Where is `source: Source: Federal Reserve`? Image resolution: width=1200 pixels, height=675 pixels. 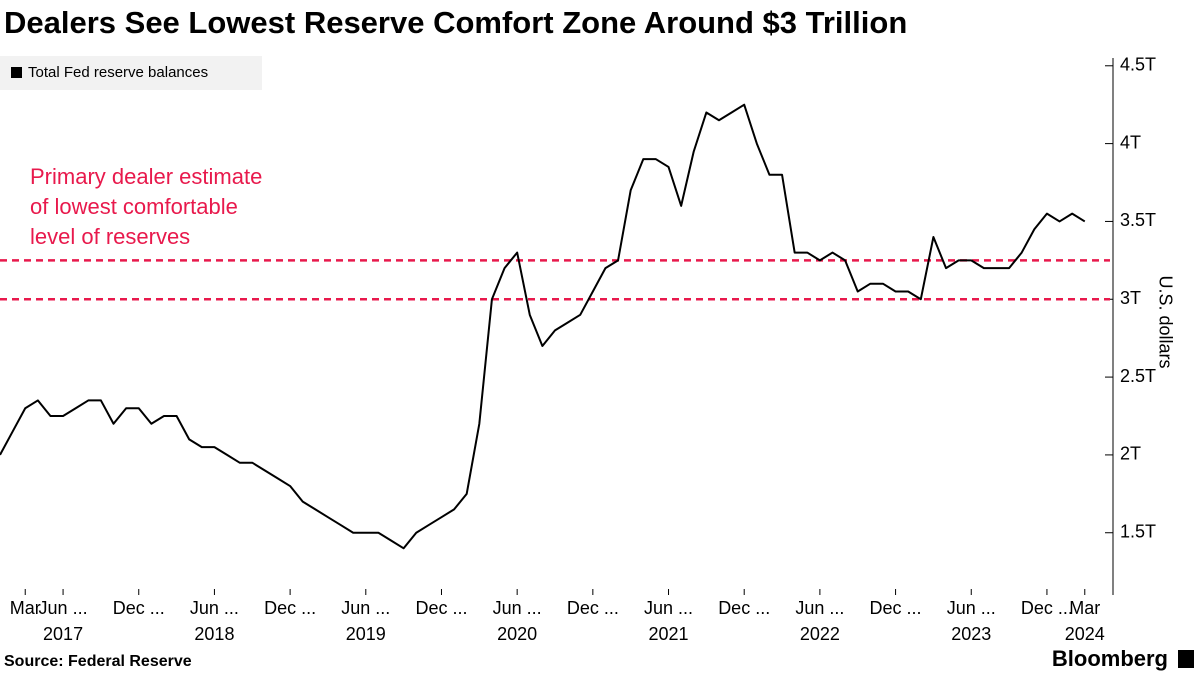 source: Source: Federal Reserve is located at coordinates (98, 661).